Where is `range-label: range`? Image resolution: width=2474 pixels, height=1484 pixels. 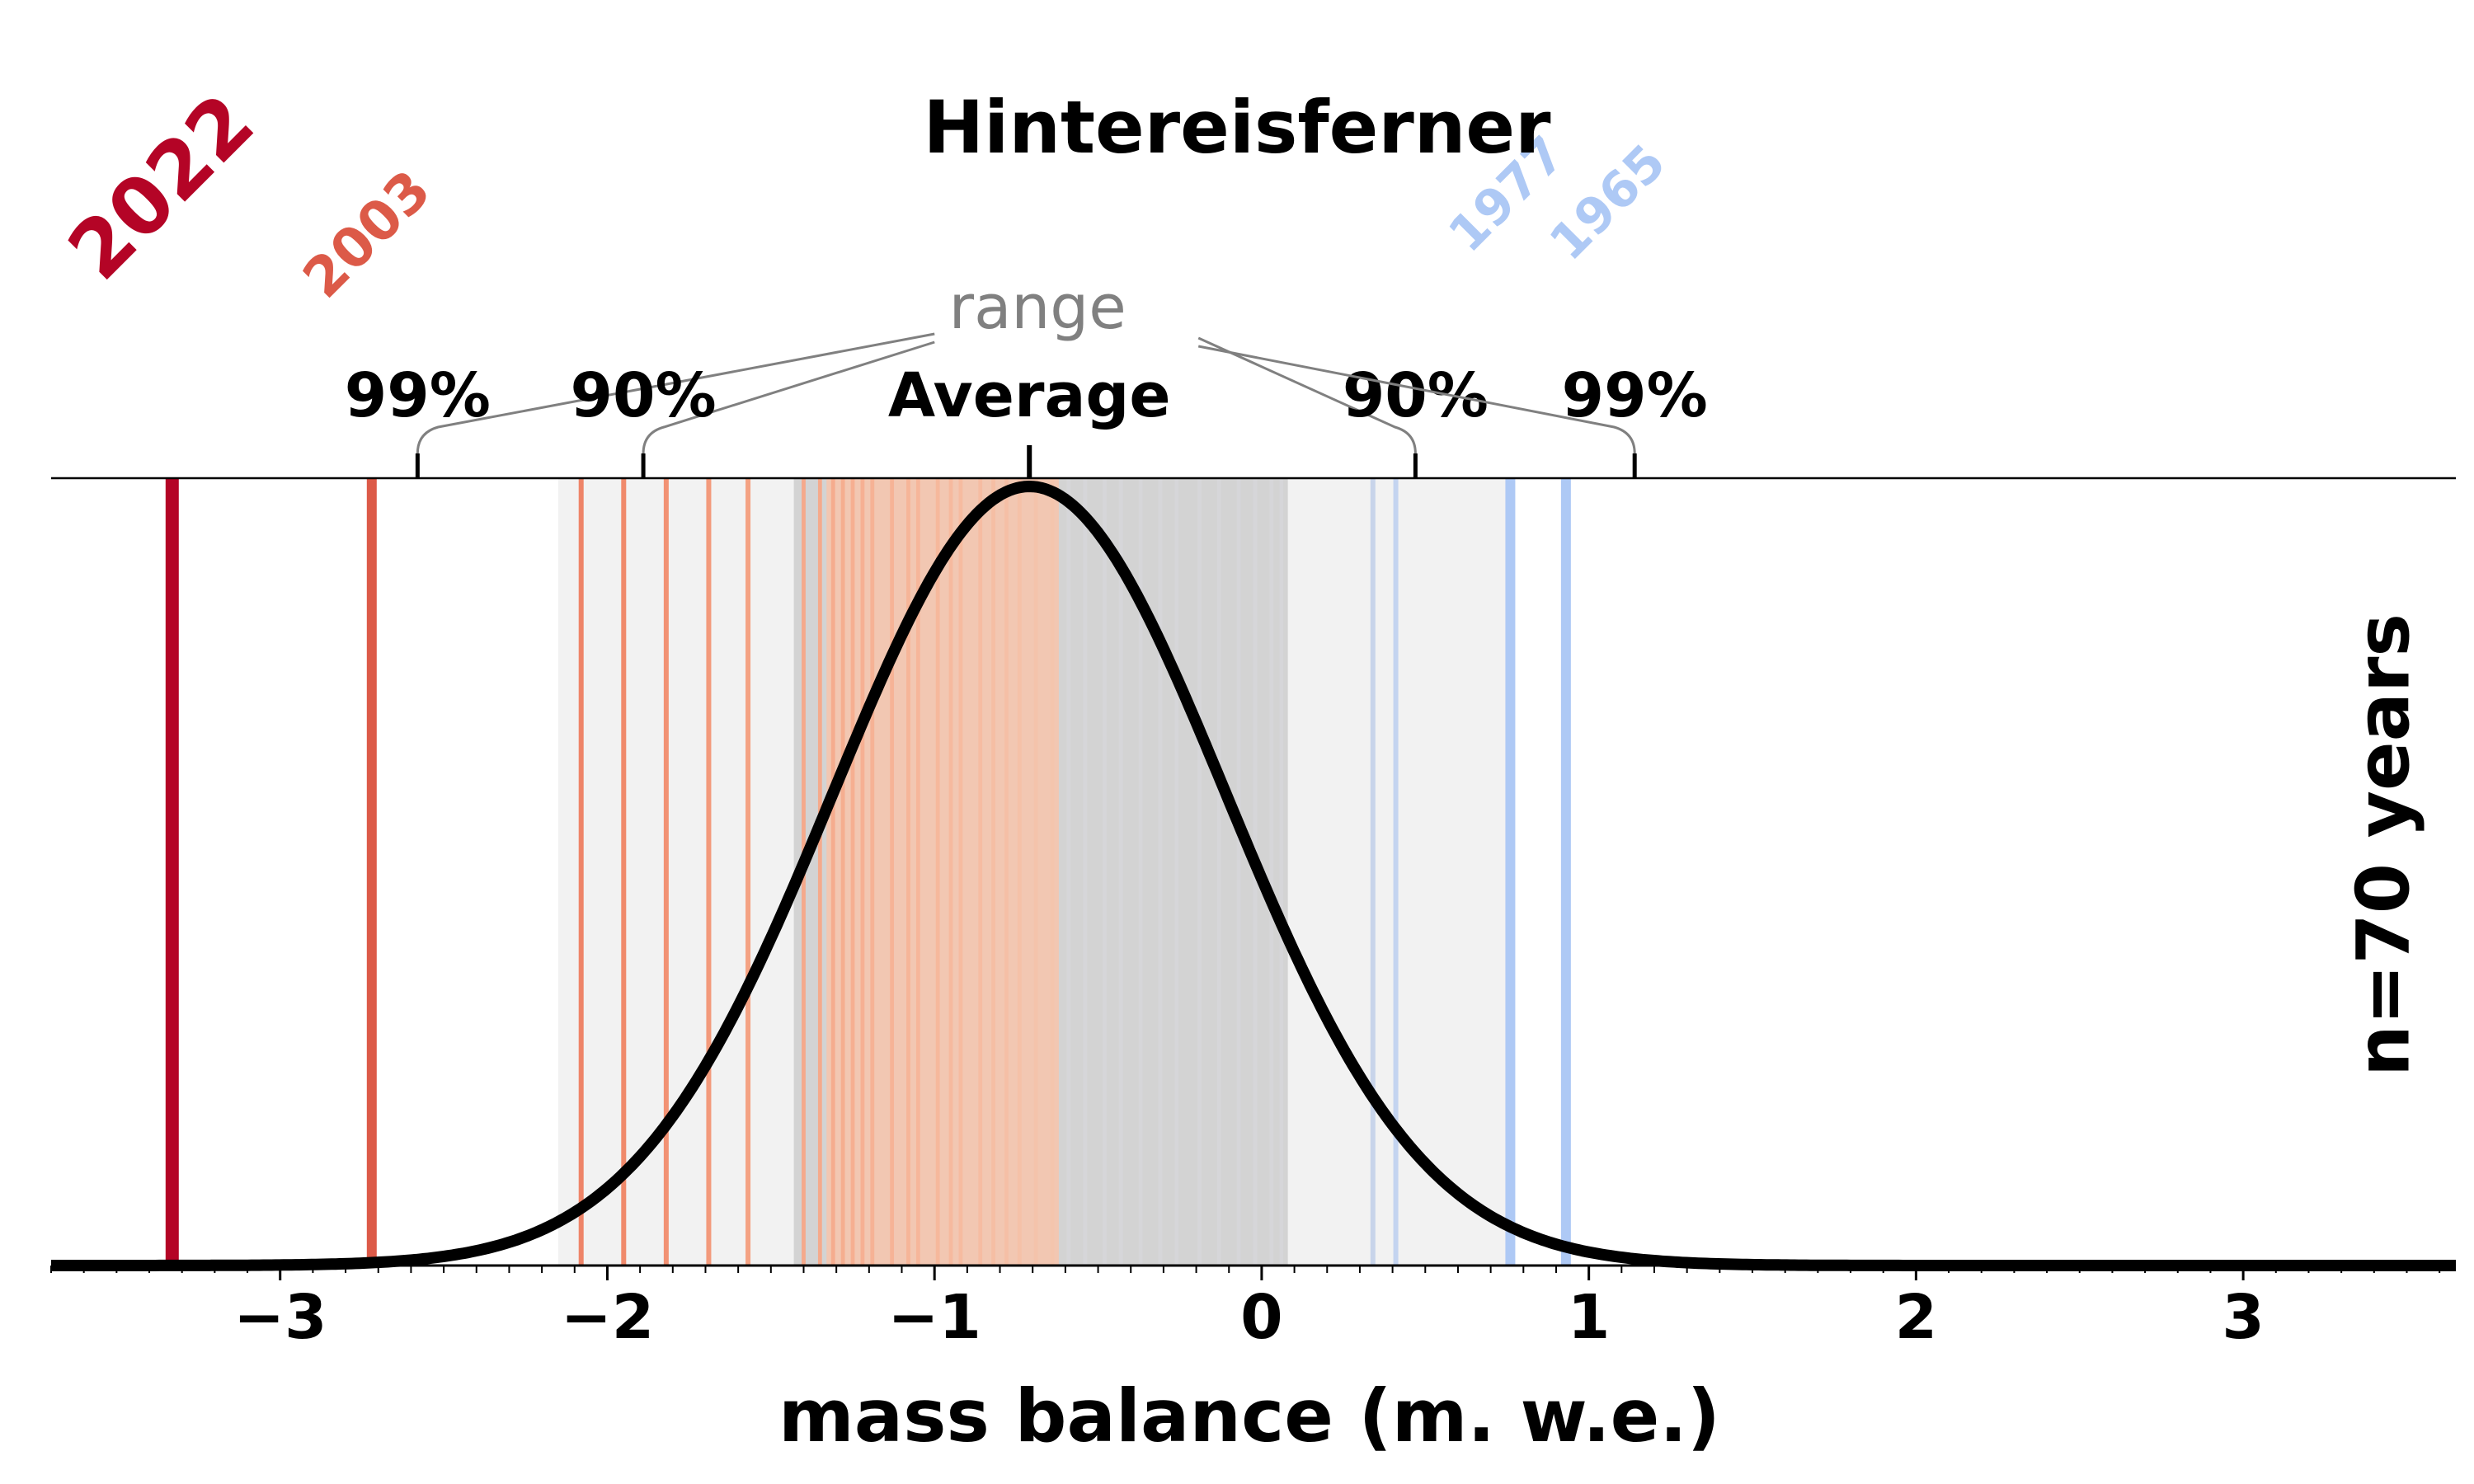 range-label: range is located at coordinates (1037, 307).